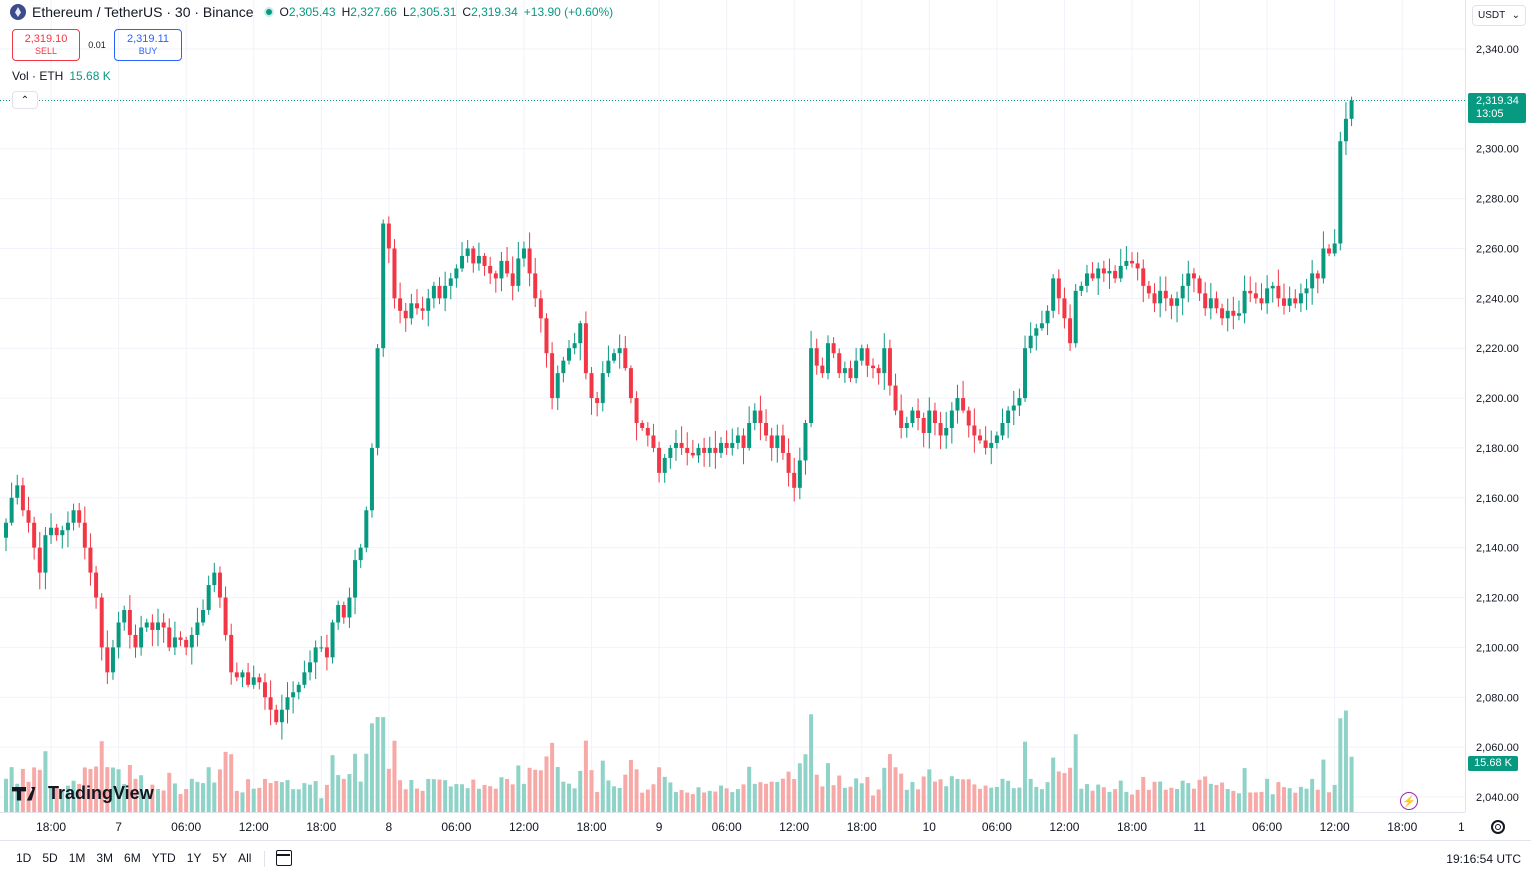  I want to click on tradingview-logo-icon, so click(27, 794).